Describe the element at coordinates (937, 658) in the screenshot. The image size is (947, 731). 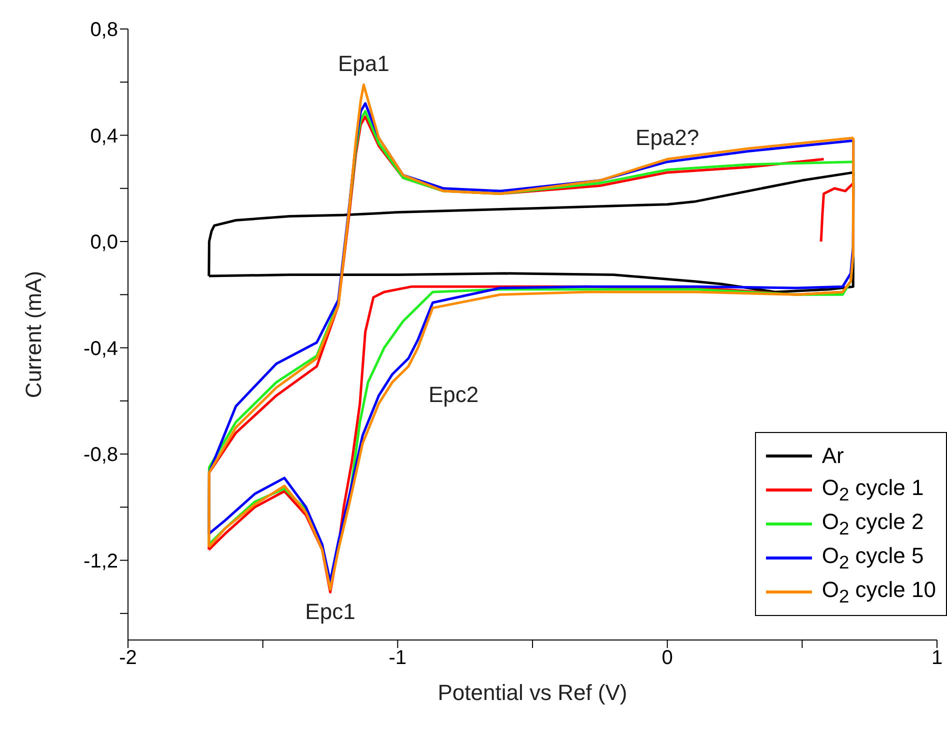
I see `x-tick-label: 1` at that location.